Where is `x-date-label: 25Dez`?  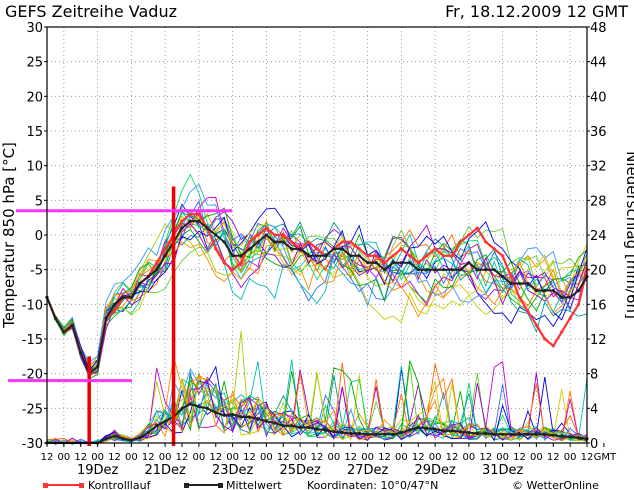 x-date-label: 25Dez is located at coordinates (300, 470).